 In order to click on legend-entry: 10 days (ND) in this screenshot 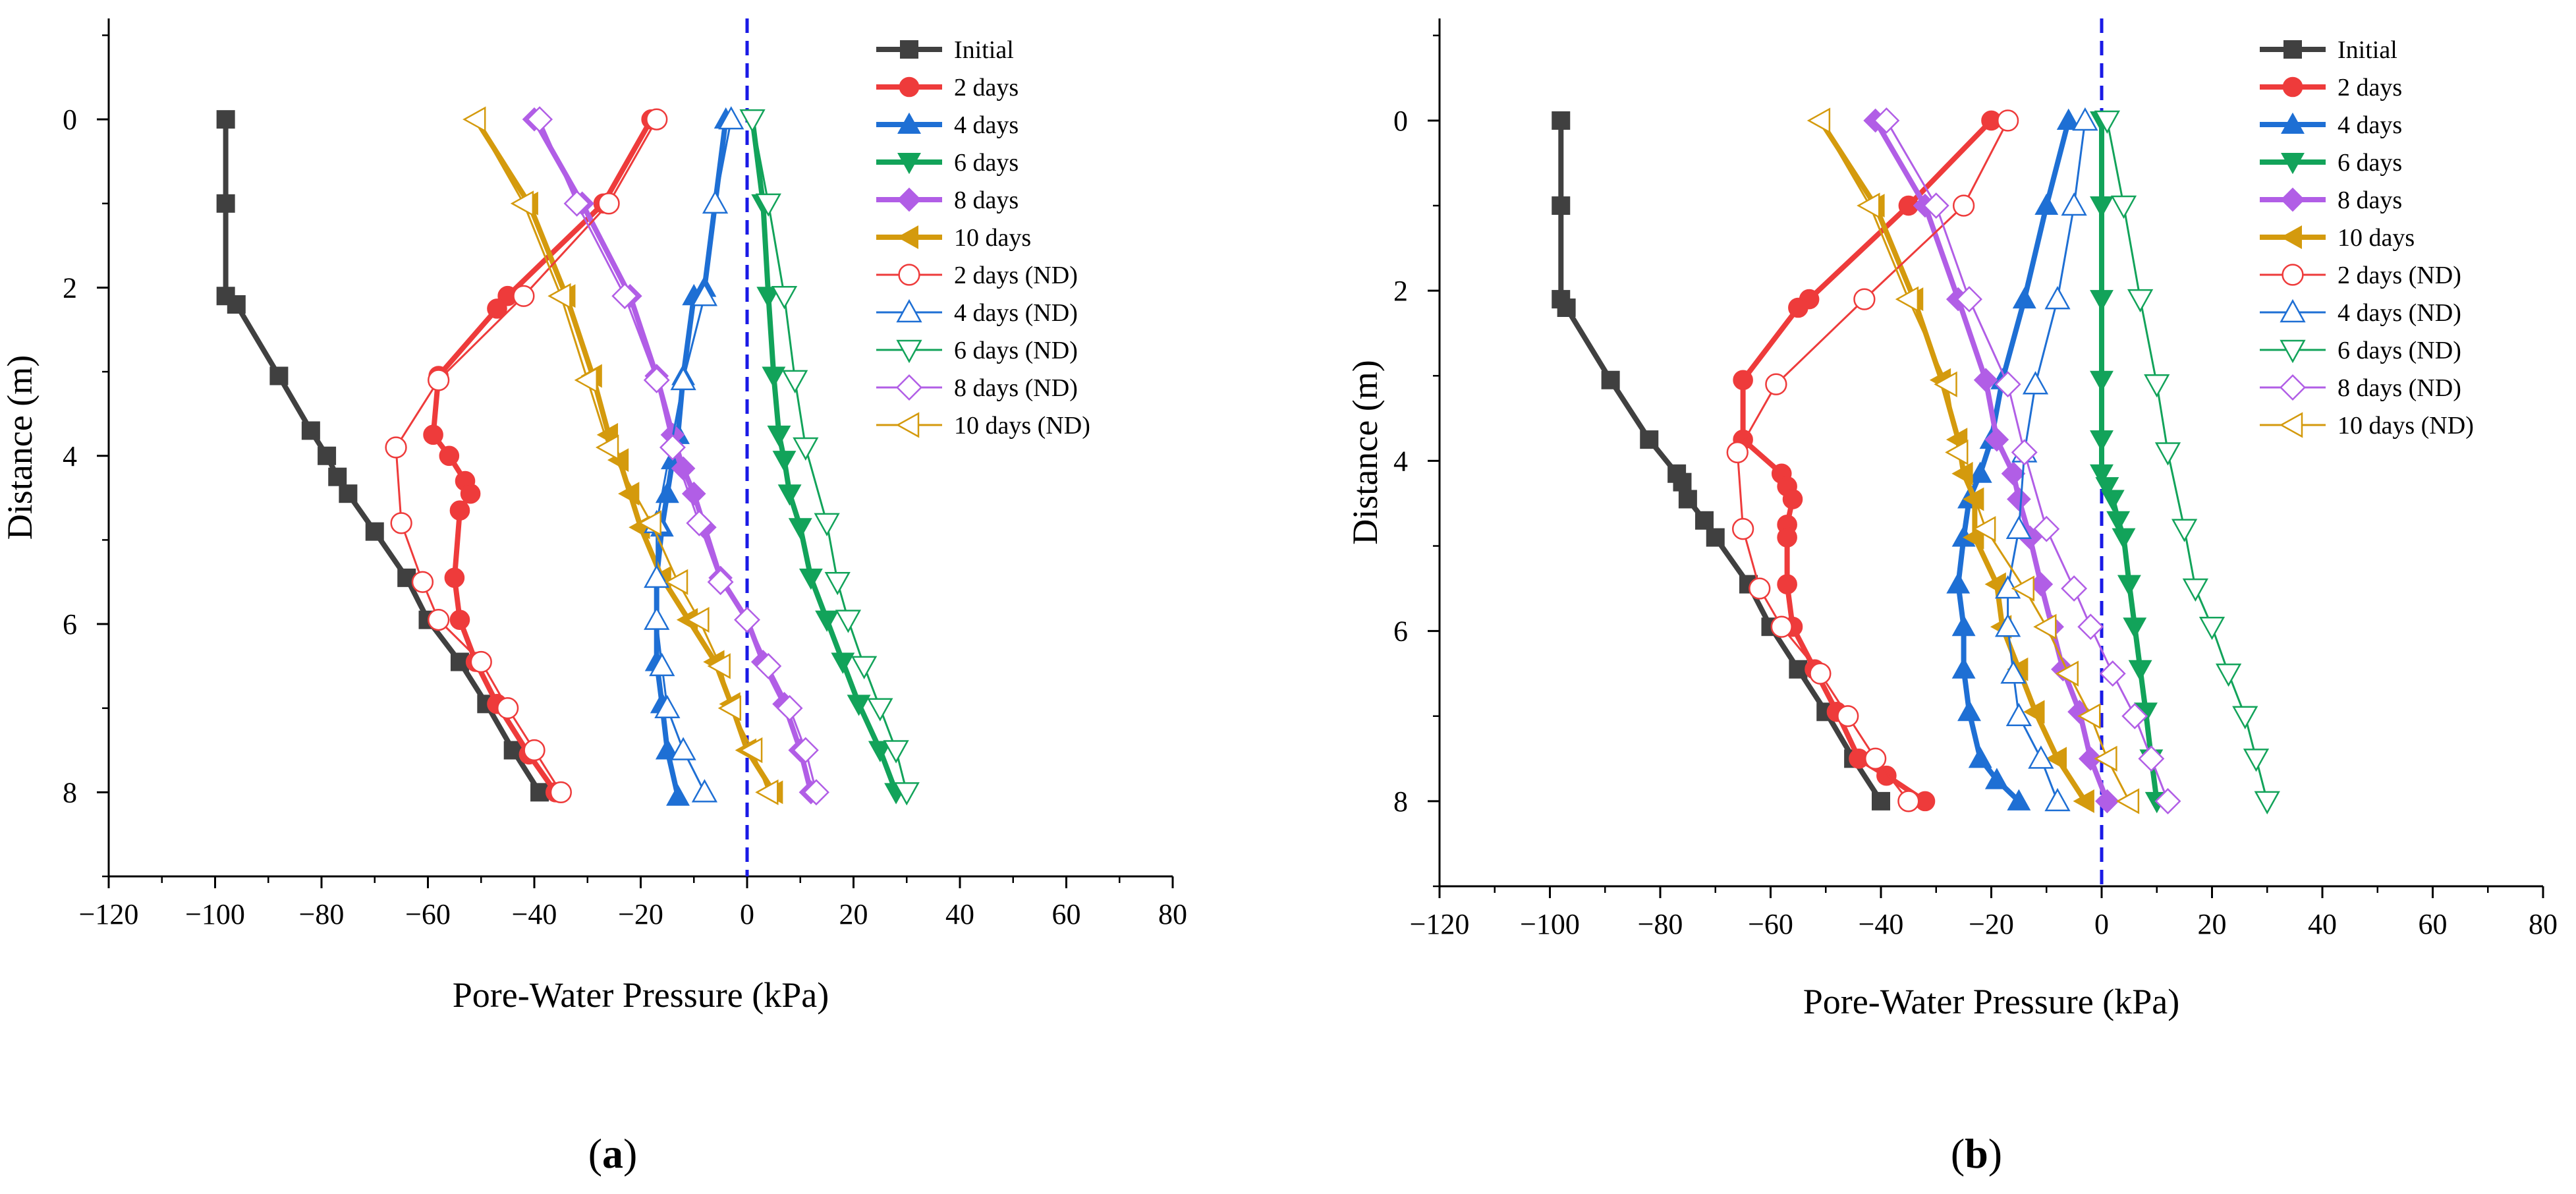, I will do `click(983, 426)`.